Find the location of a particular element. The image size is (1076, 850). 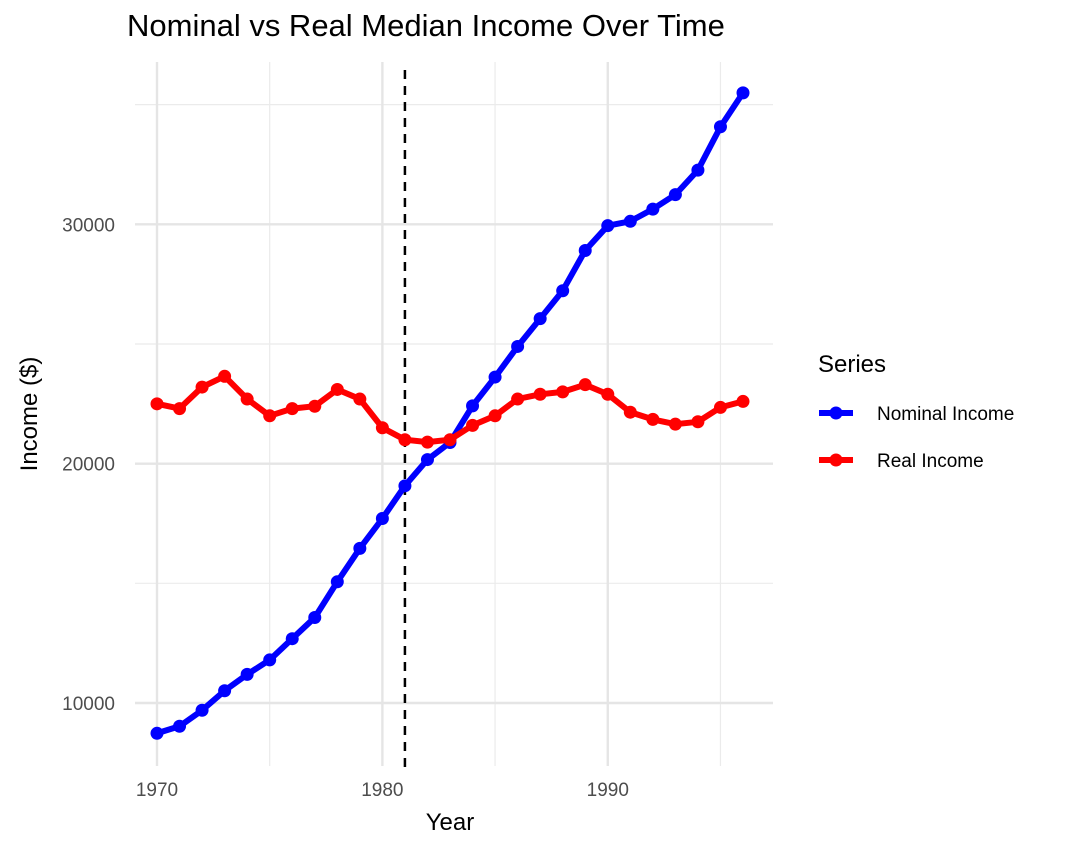

legend-label: Real Income is located at coordinates (930, 461).